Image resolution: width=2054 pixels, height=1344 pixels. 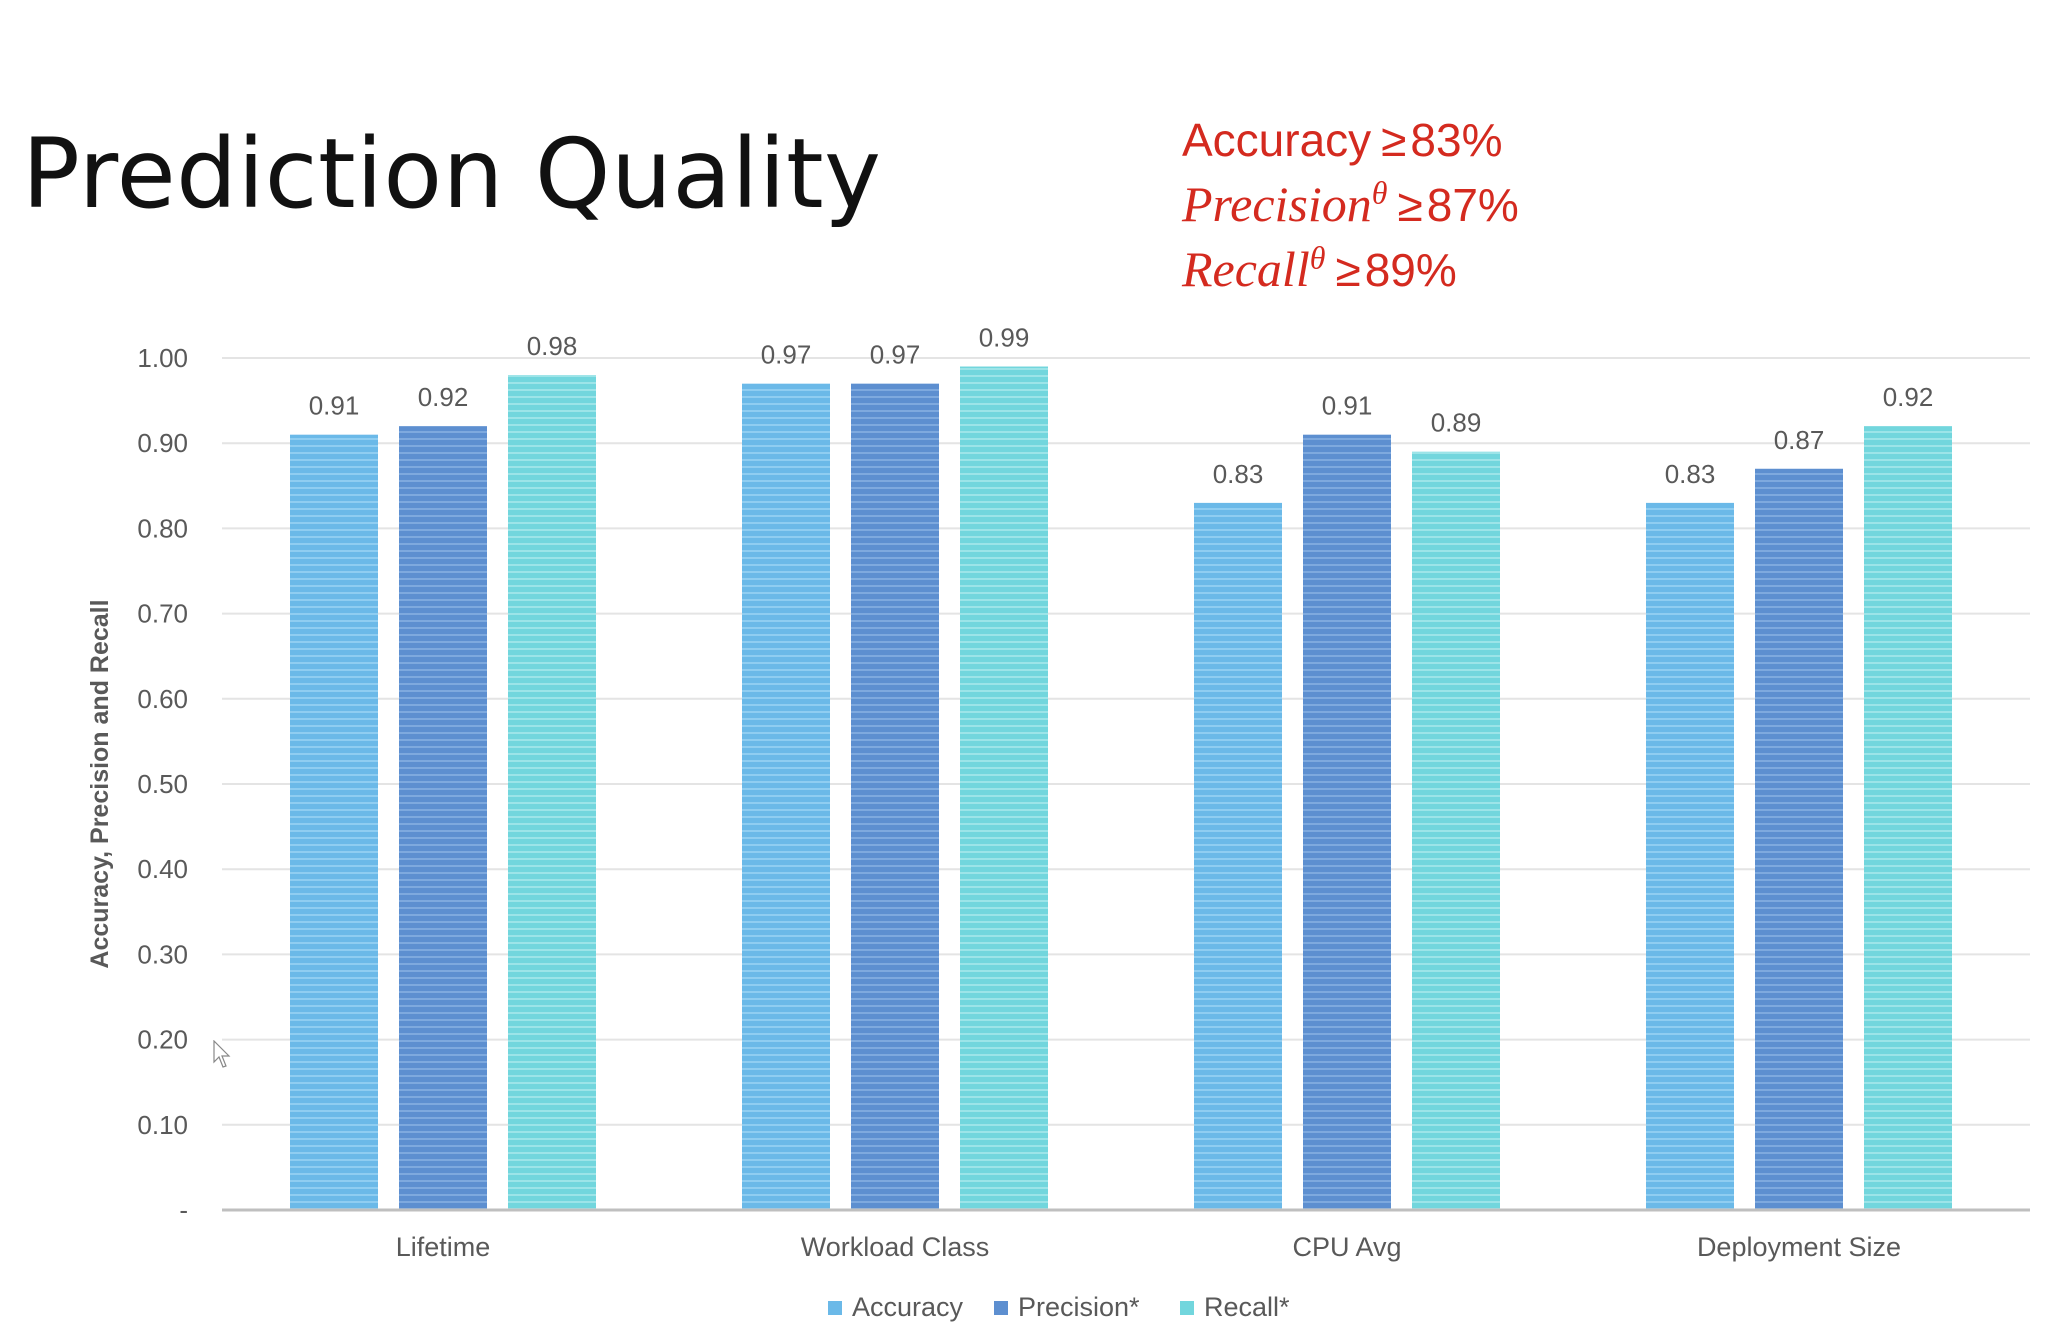 What do you see at coordinates (1187, 1308) in the screenshot?
I see `legend-swatch-recall` at bounding box center [1187, 1308].